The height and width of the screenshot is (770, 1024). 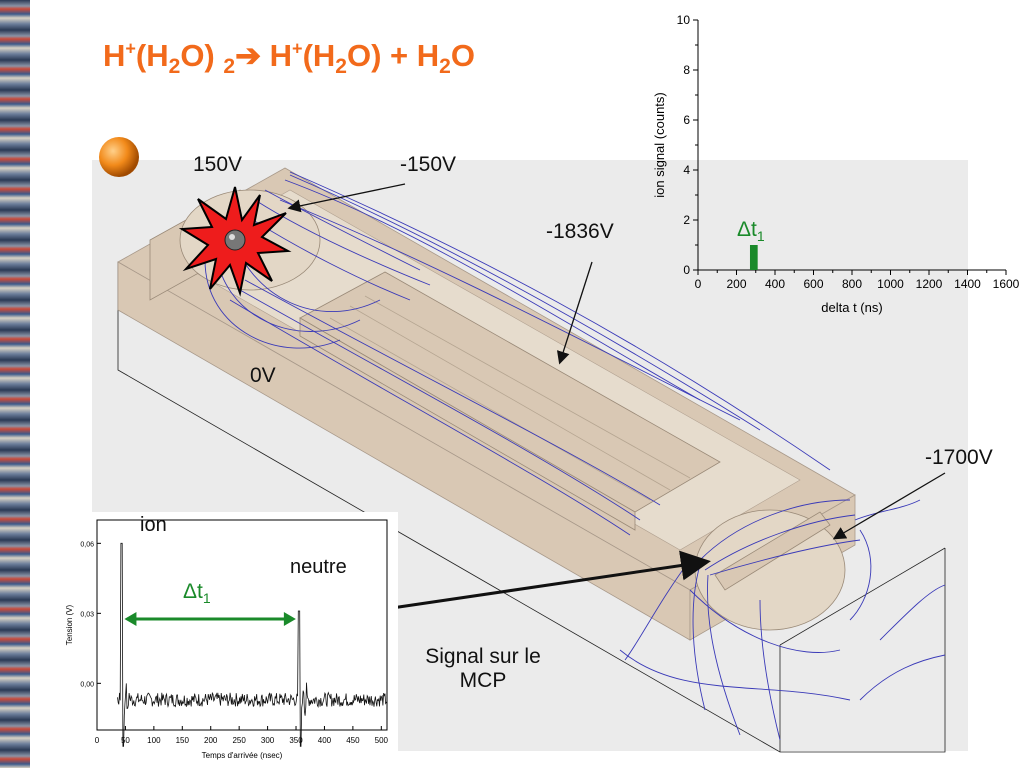 I want to click on histogram-x-tick-label: 400, so click(x=775, y=284).